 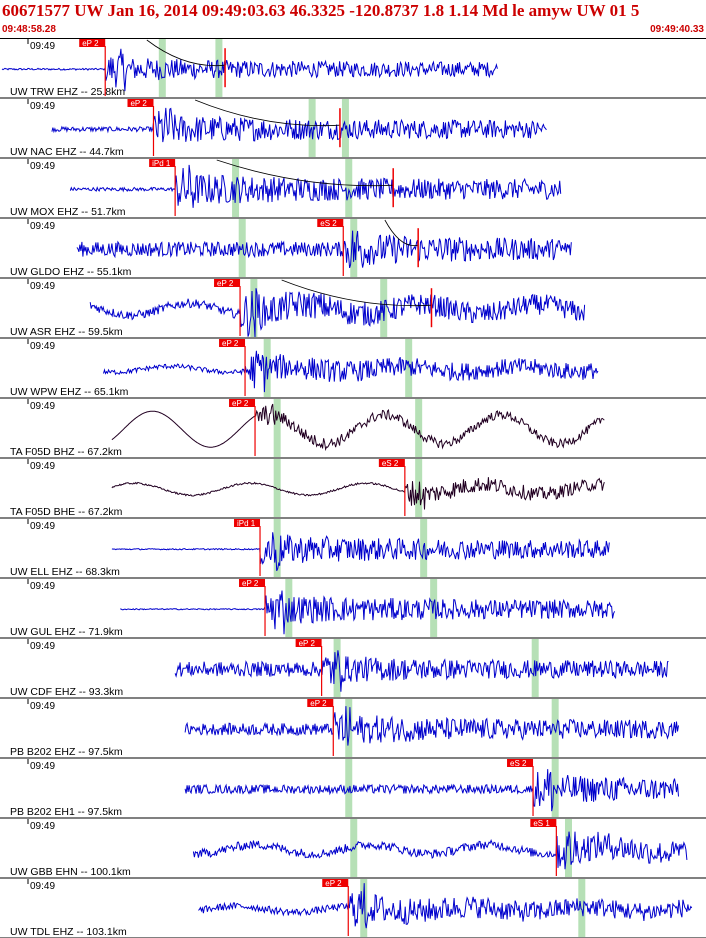 I want to click on station-label: UW GLDO EHZ -- 55.1km, so click(x=71, y=272).